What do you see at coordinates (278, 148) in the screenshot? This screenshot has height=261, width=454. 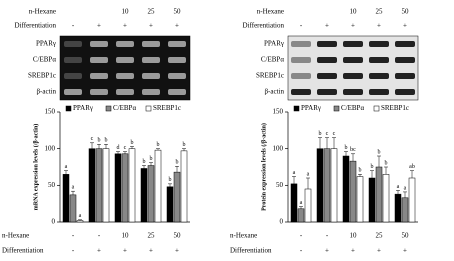 I see `y-tick-label: 100` at bounding box center [278, 148].